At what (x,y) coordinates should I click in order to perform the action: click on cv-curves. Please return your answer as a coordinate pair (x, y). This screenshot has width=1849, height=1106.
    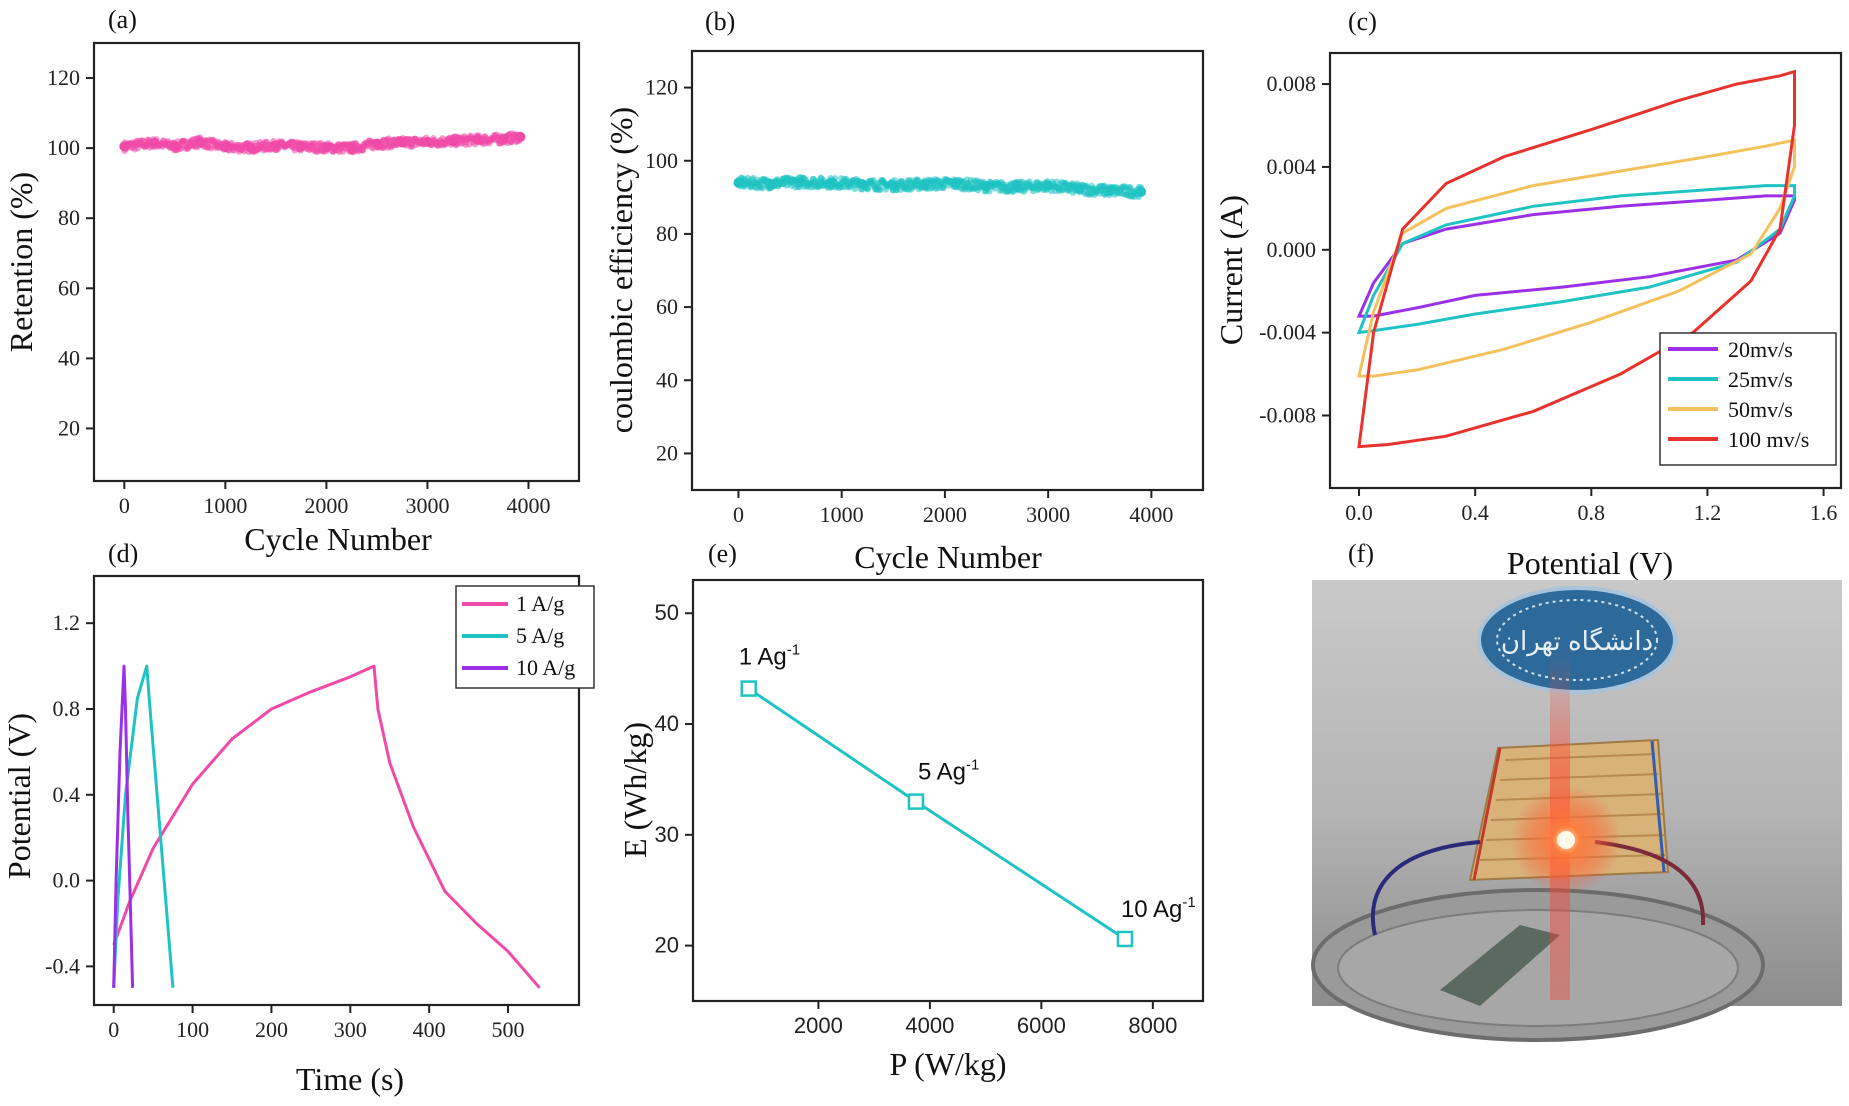
    Looking at the image, I should click on (1576, 259).